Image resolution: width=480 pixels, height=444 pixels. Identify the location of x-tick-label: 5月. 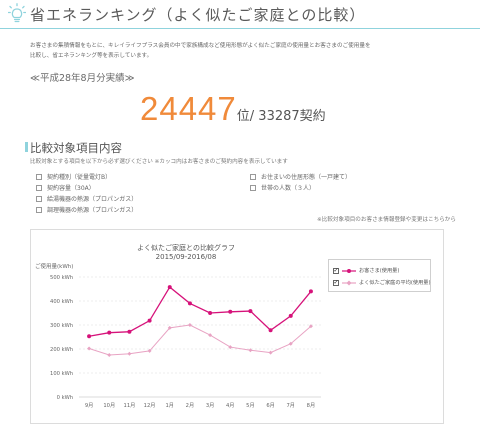
(250, 405).